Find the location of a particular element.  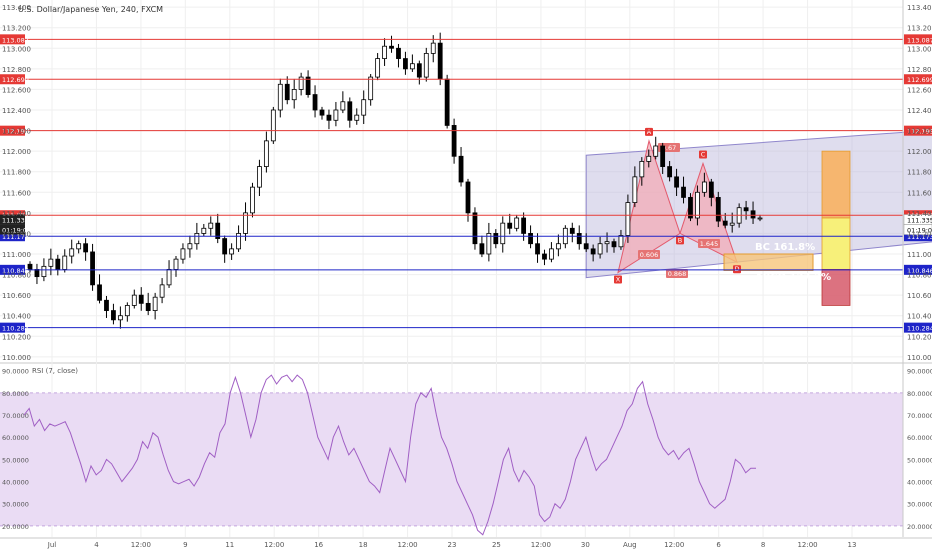

last-price-label-left: 111.335 is located at coordinates (15, 221).